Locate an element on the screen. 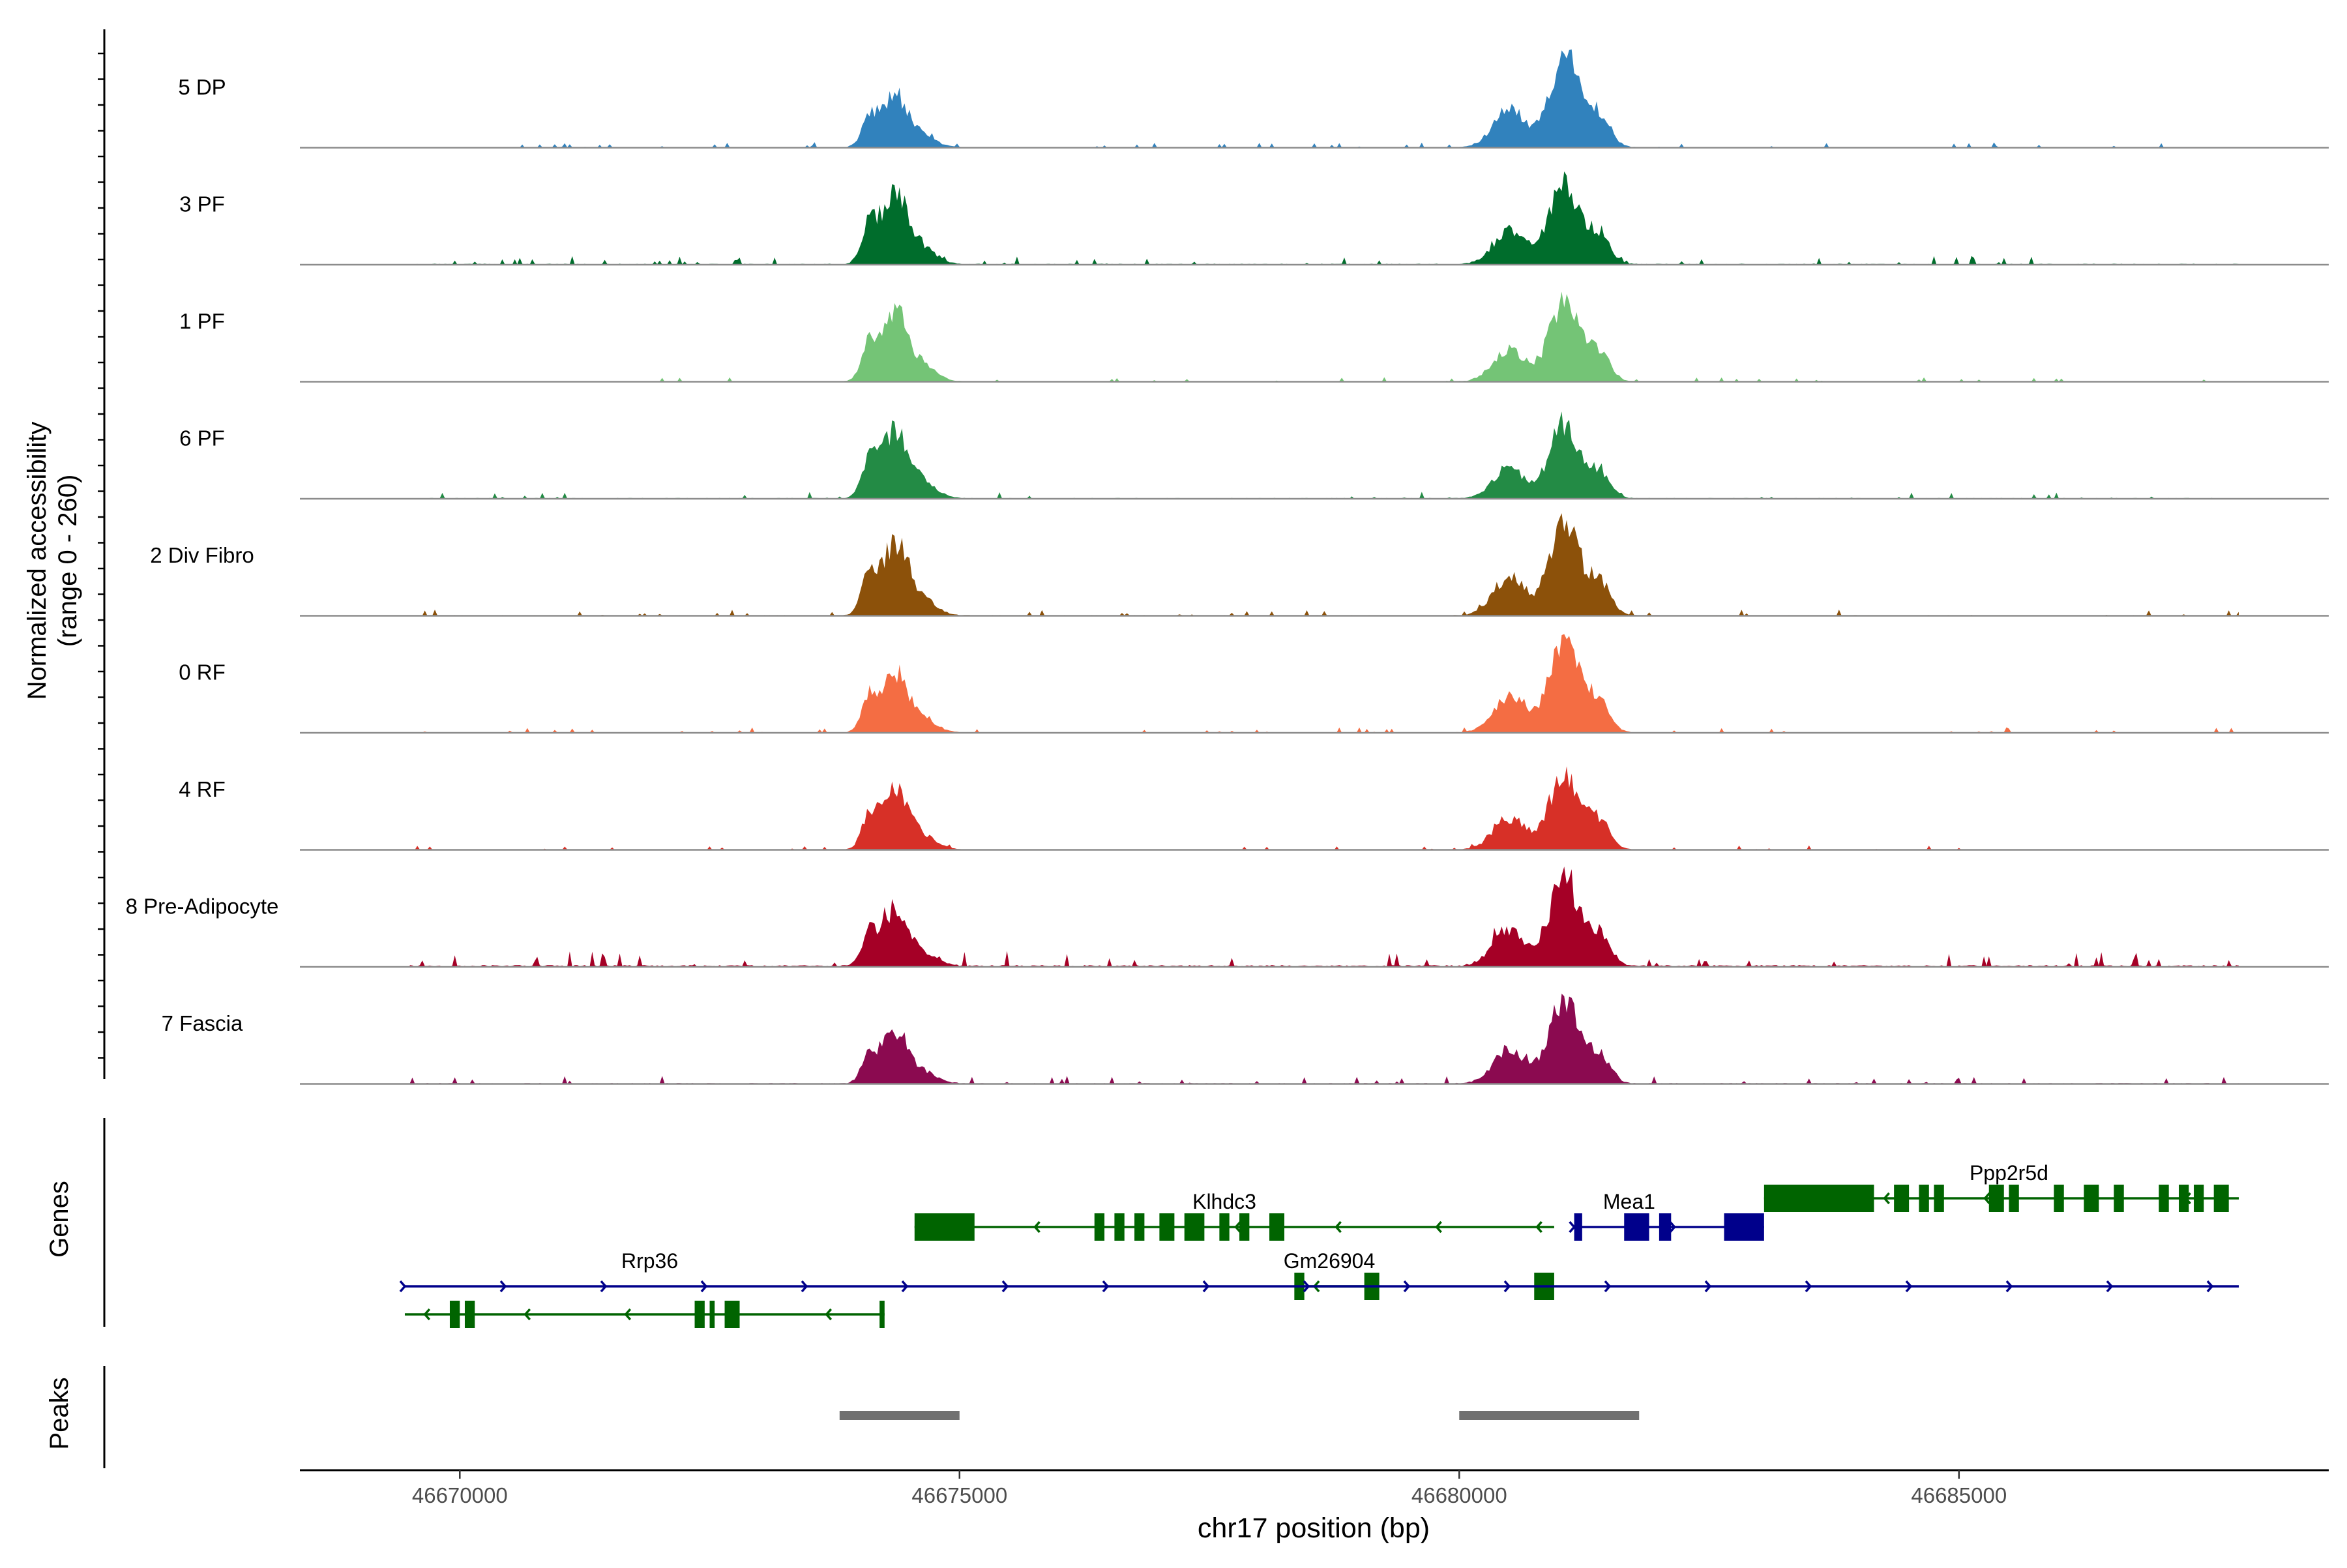 This screenshot has height=1568, width=2347. track-label: 2 Div Fibro is located at coordinates (202, 555).